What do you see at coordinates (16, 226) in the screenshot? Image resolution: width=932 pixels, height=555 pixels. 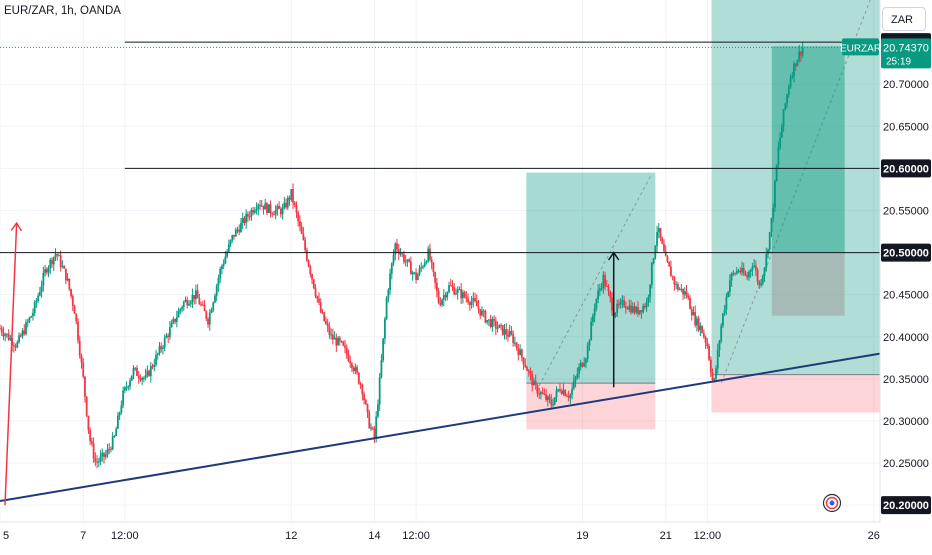 I see `arrow-head` at bounding box center [16, 226].